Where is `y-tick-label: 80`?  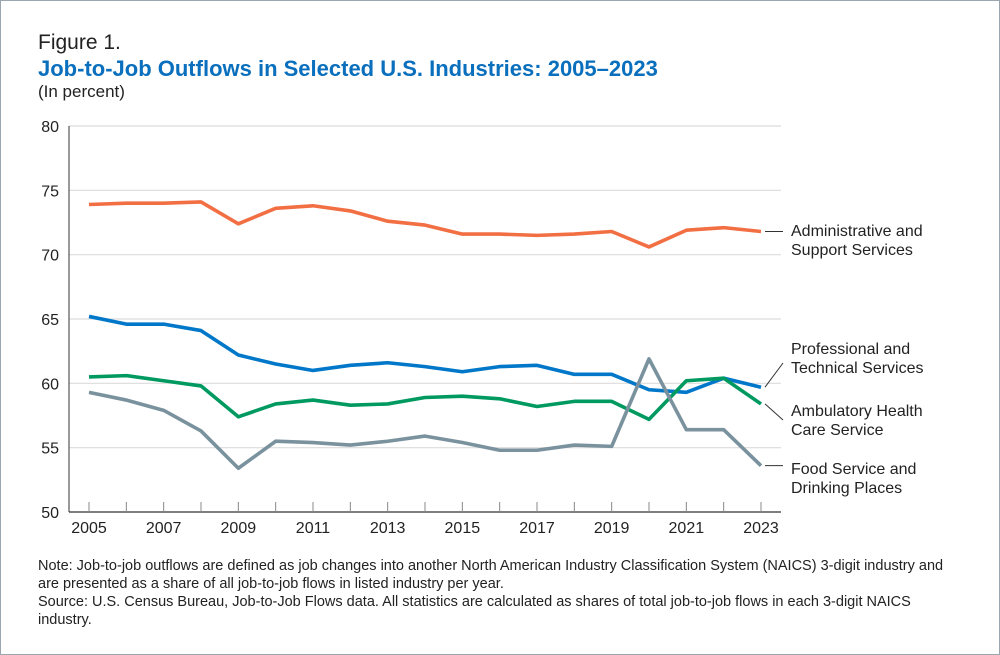 y-tick-label: 80 is located at coordinates (50, 127).